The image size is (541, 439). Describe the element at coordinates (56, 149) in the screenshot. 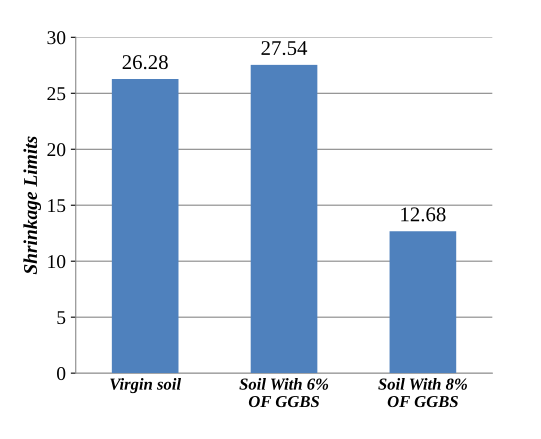

I see `y-tick-label: 20` at that location.